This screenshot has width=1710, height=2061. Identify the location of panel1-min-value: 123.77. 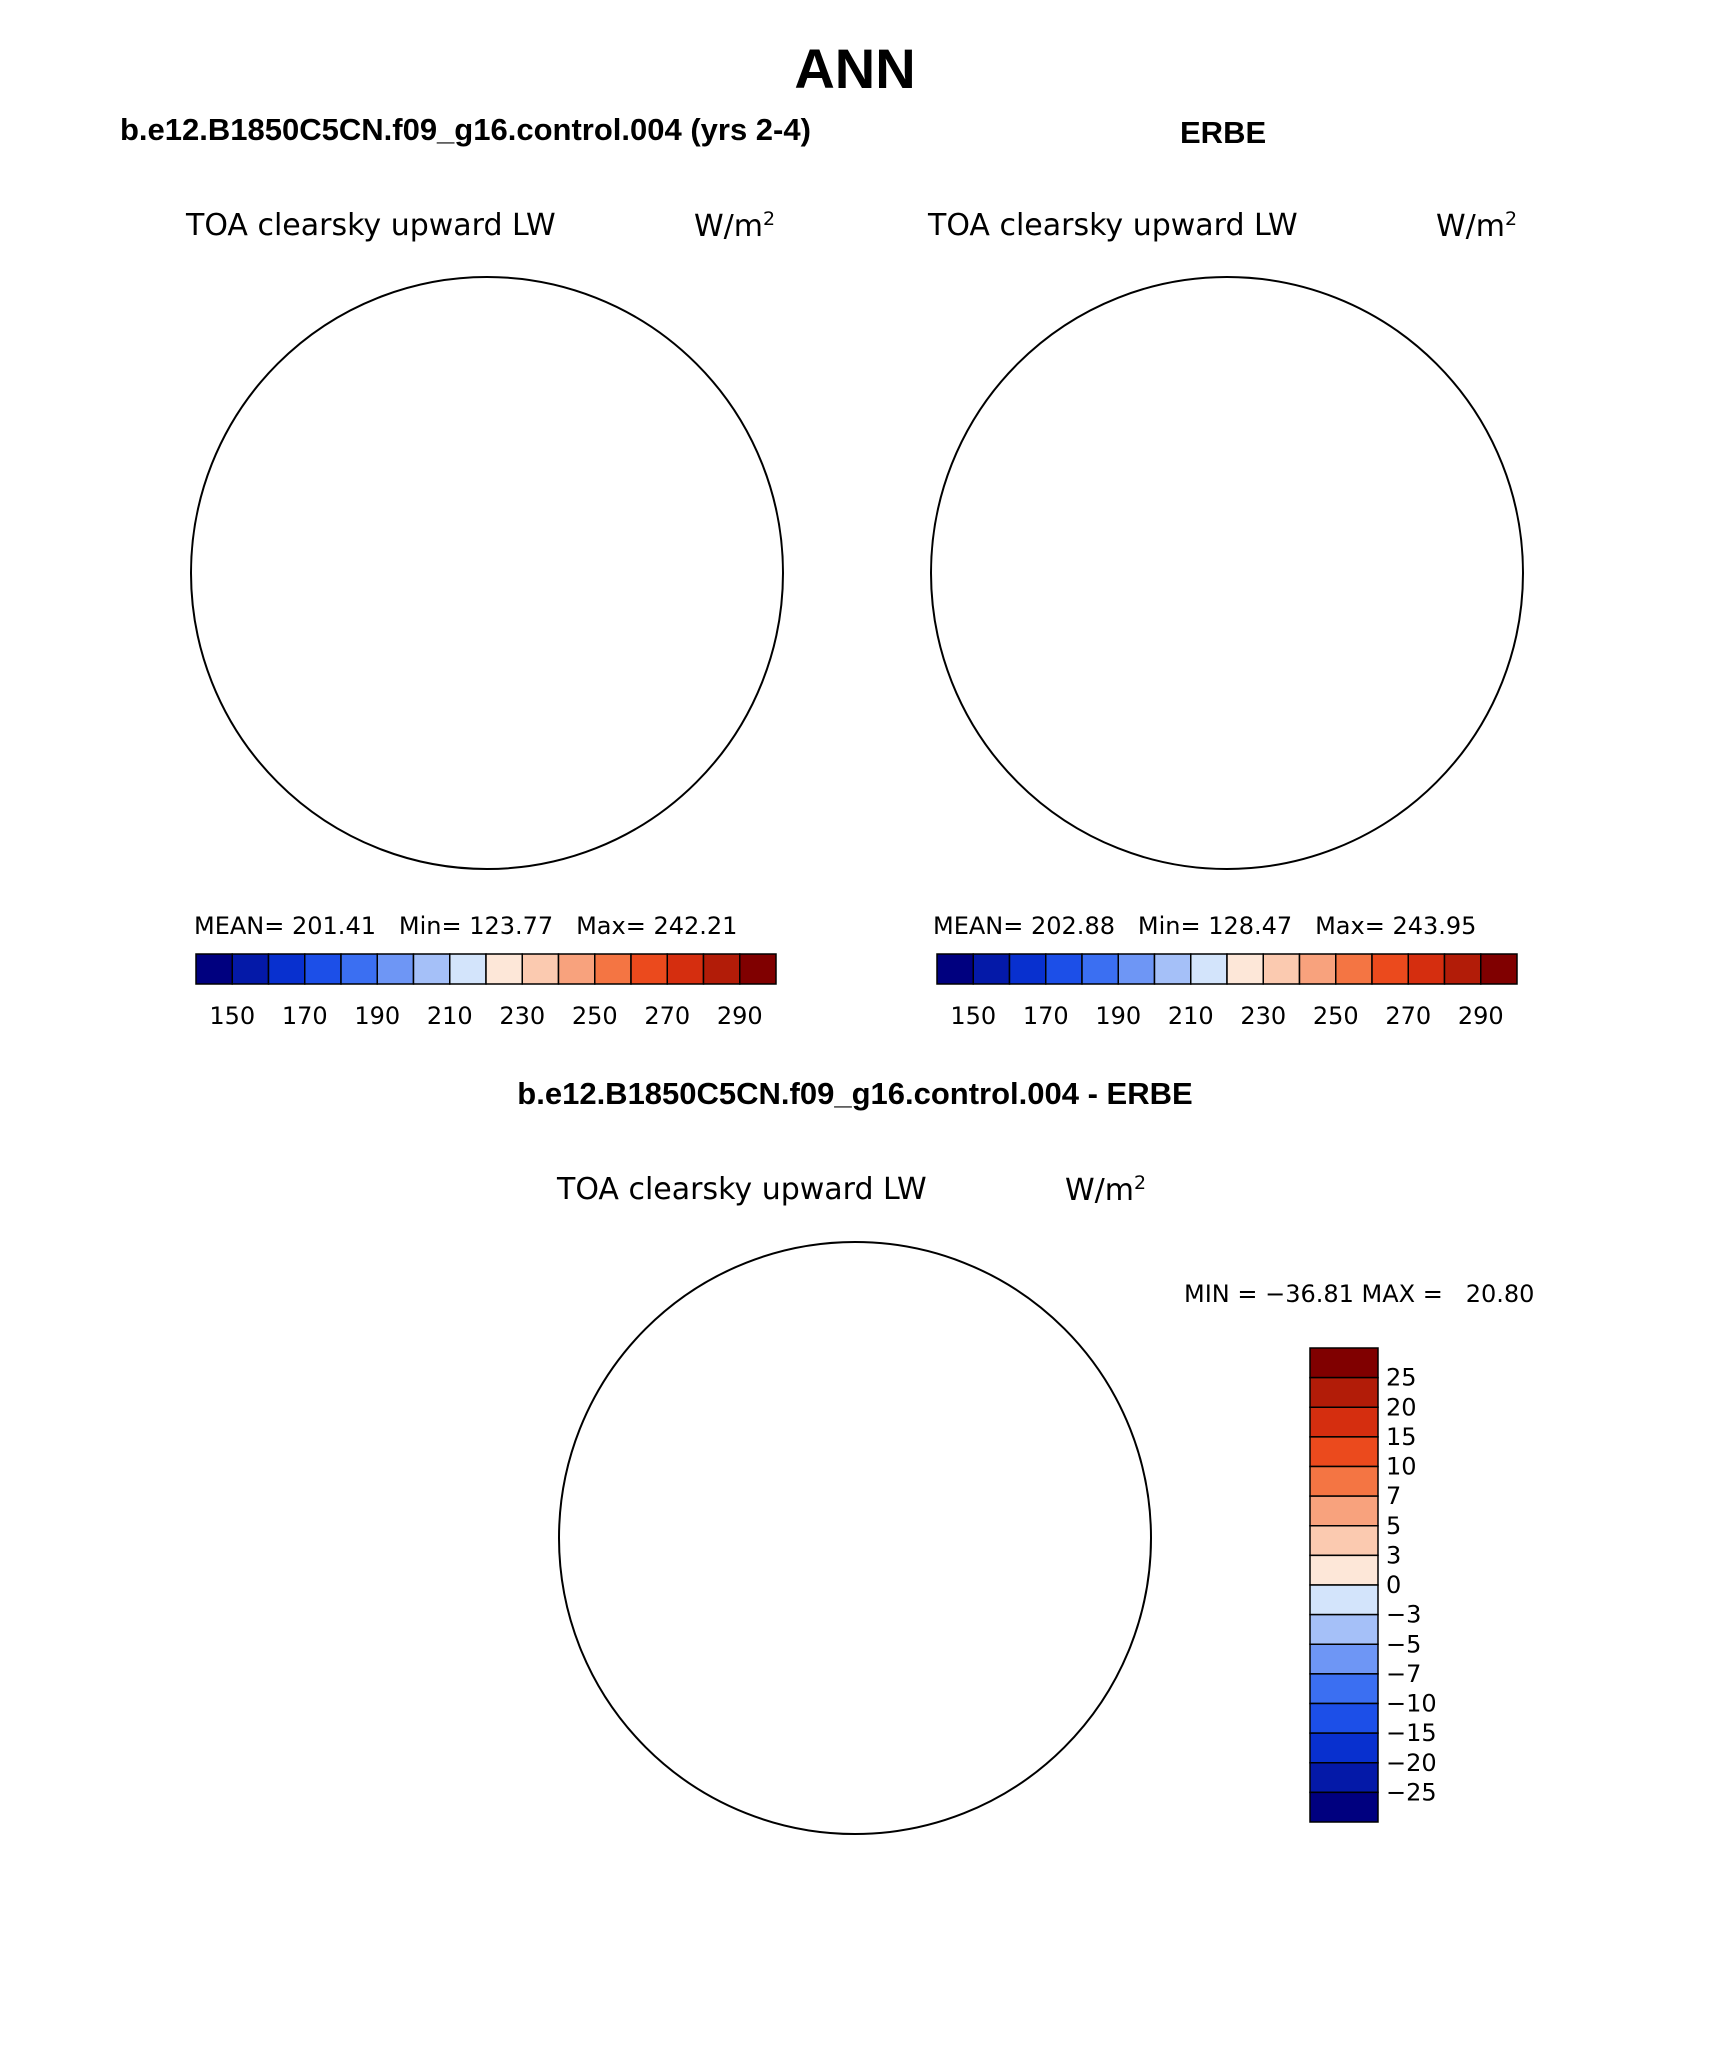
(511, 926).